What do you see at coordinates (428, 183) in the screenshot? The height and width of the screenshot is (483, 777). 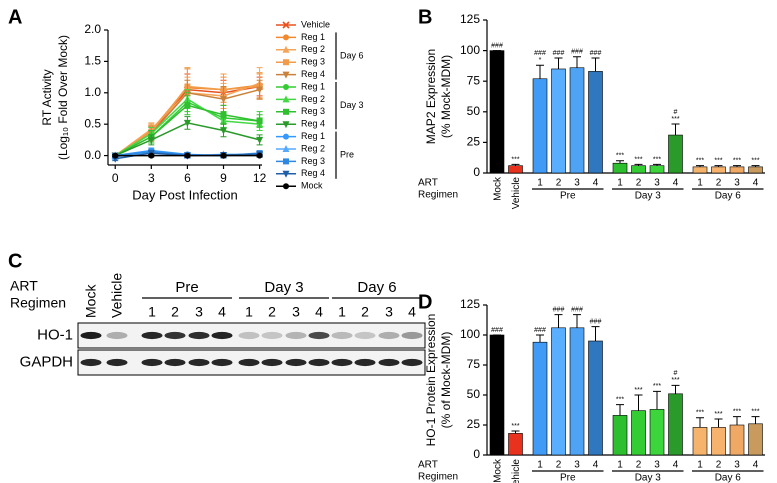 I see `x-axis-label: ART` at bounding box center [428, 183].